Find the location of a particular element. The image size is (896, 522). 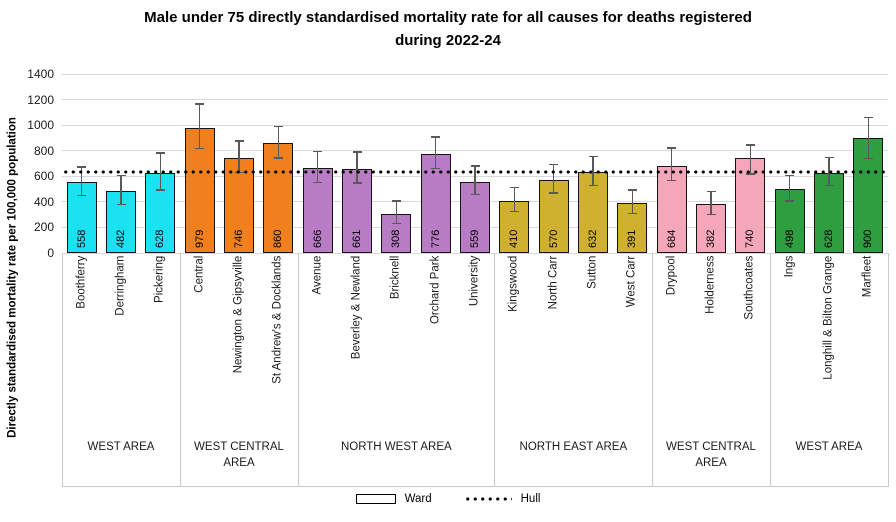

area-label: NORTH WEST AREA is located at coordinates (396, 447).